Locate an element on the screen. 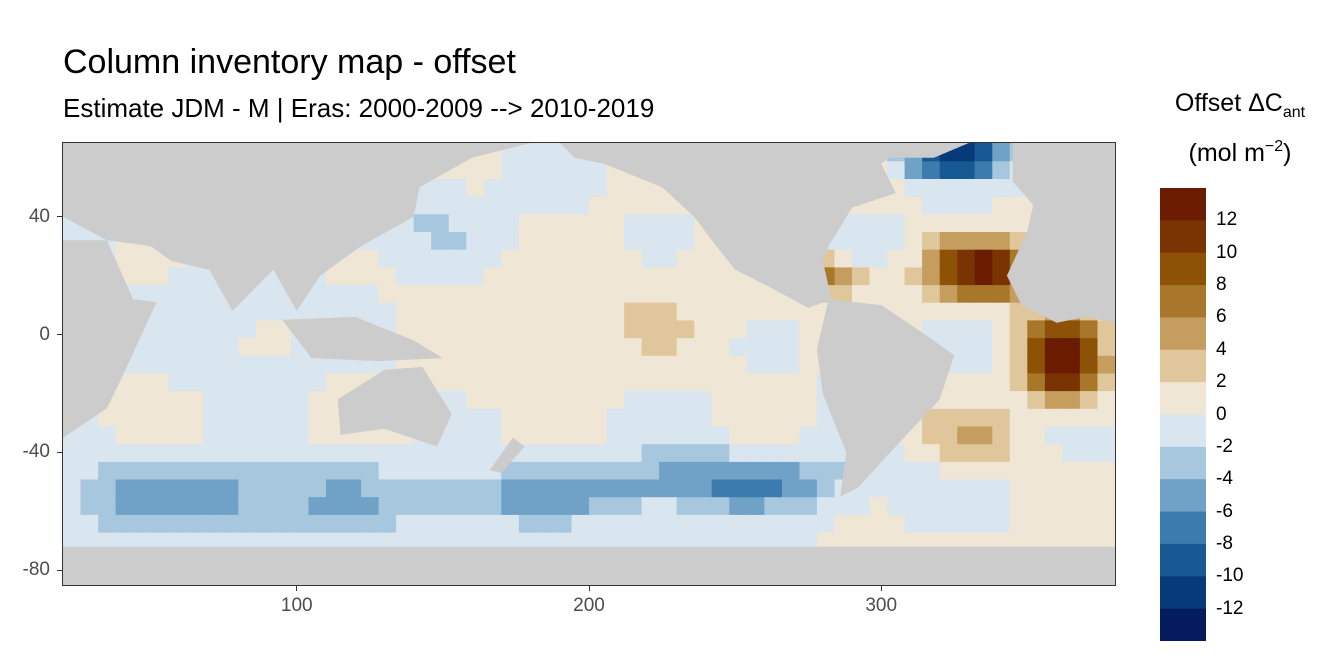  legend-title-main: Offset ΔC is located at coordinates (1228, 103).